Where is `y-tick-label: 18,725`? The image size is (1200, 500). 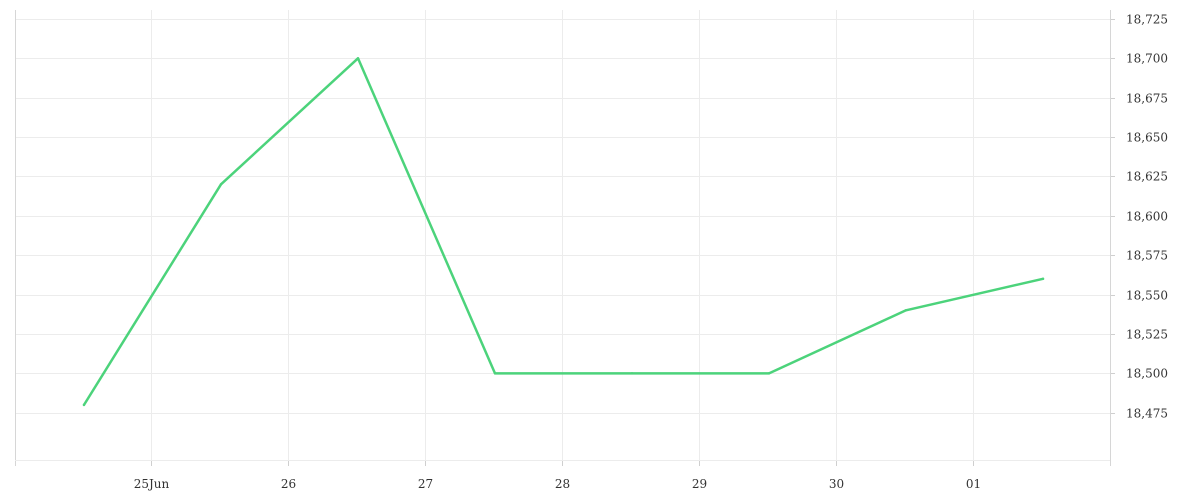 y-tick-label: 18,725 is located at coordinates (1147, 20).